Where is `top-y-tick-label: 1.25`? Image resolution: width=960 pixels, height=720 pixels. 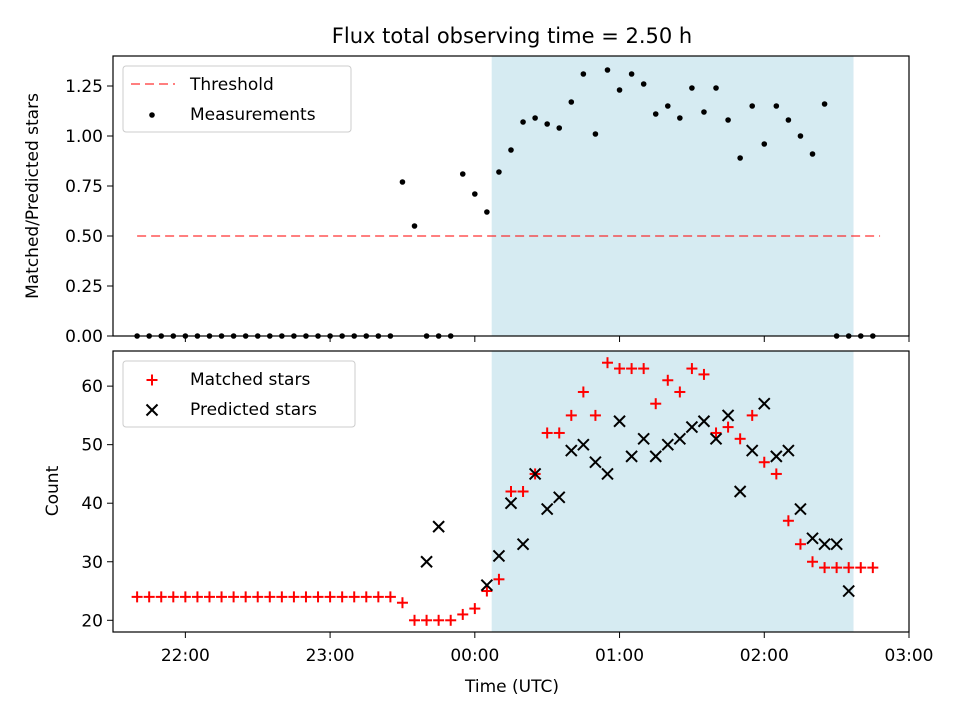
top-y-tick-label: 1.25 is located at coordinates (84, 87).